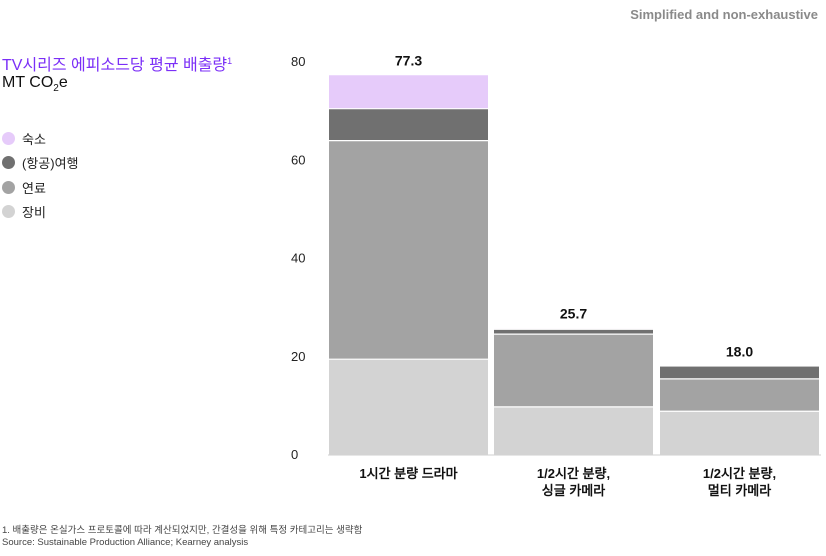  I want to click on x-category-label-line: 1시간 분량 드라마, so click(408, 473).